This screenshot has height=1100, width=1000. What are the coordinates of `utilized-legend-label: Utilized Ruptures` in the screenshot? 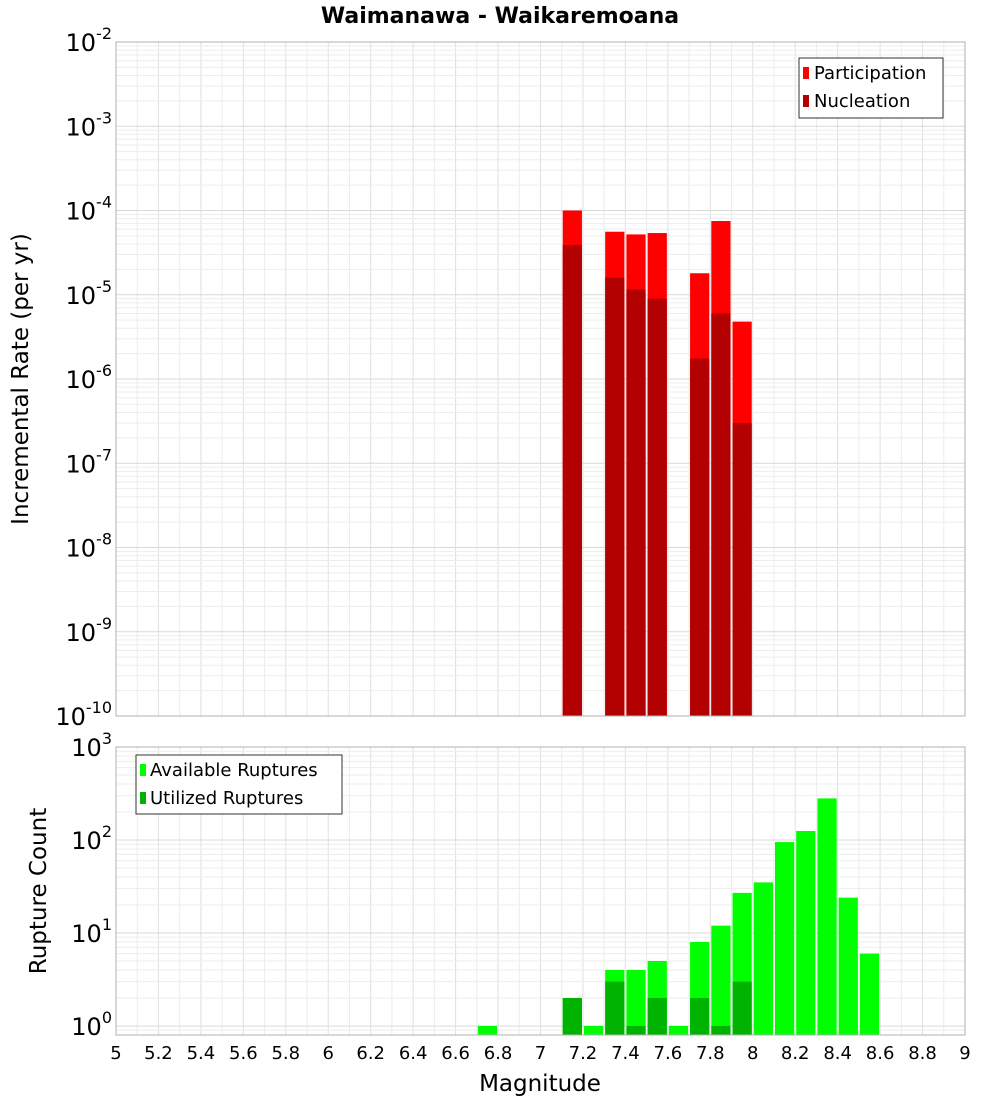 It's located at (226, 798).